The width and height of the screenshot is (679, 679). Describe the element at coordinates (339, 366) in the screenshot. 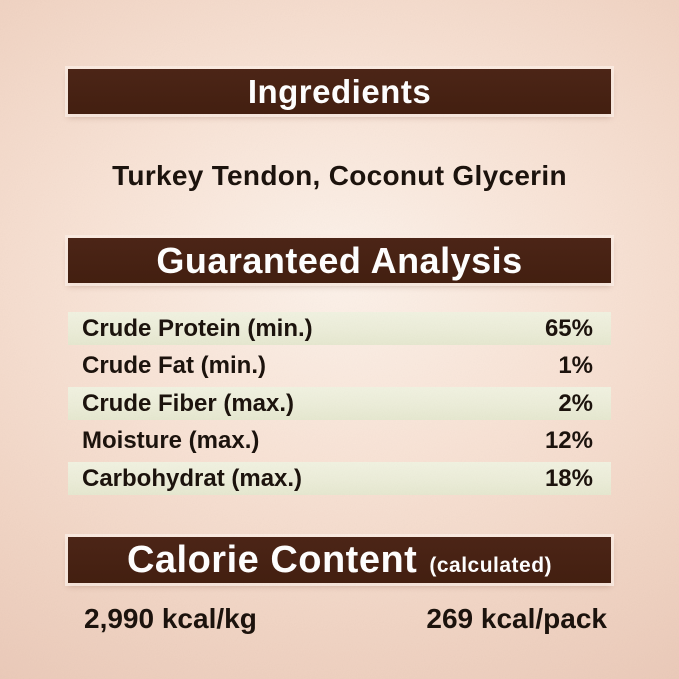

I see `table-row: Crude Fat (min.) 1%` at that location.